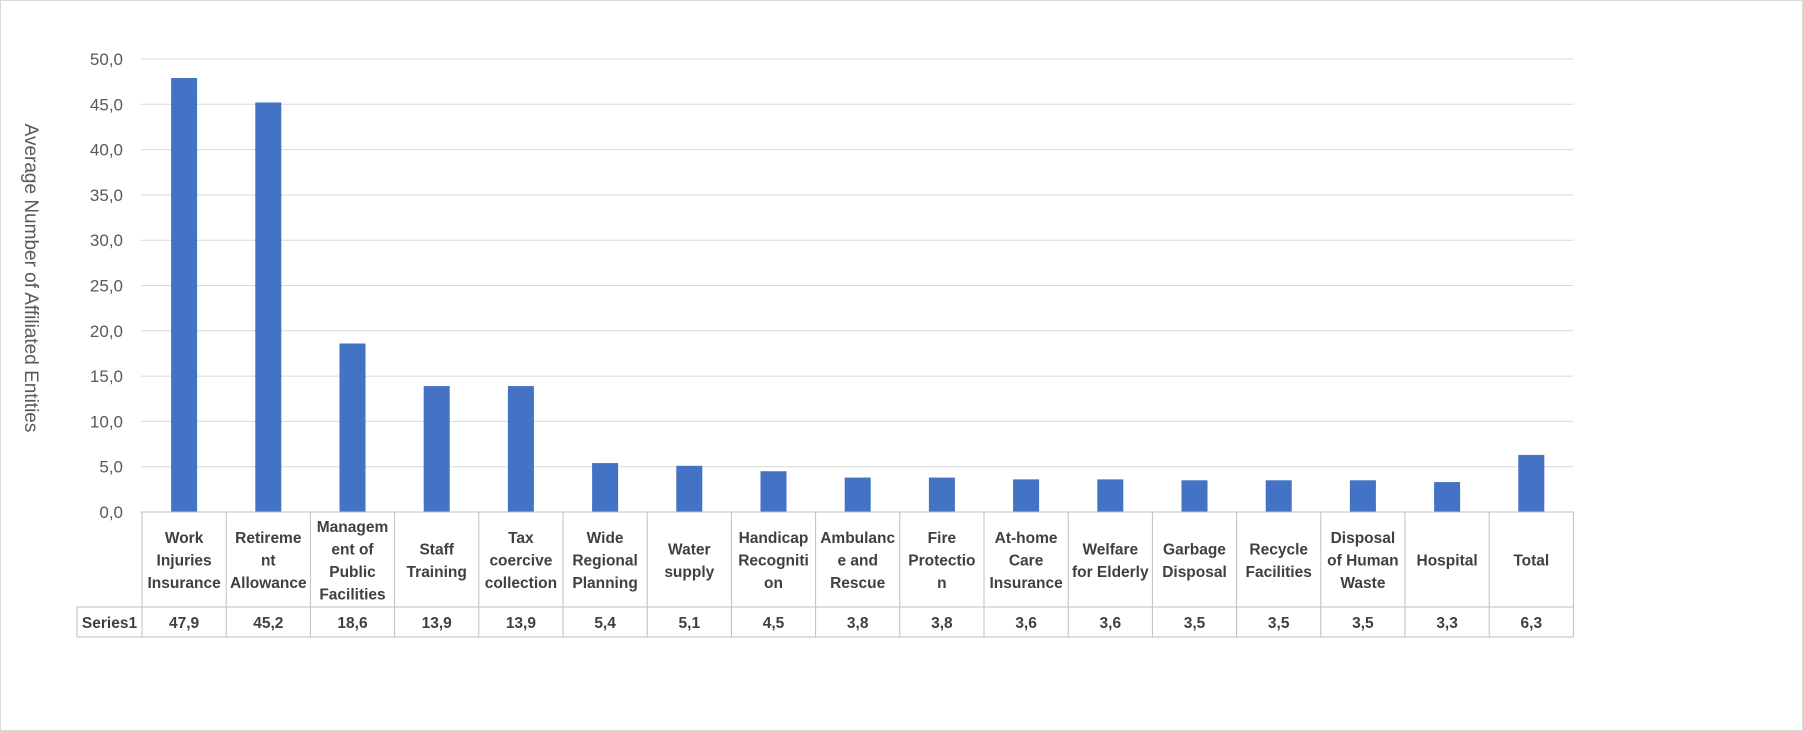  What do you see at coordinates (111, 467) in the screenshot?
I see `y-tick-label: 5,0` at bounding box center [111, 467].